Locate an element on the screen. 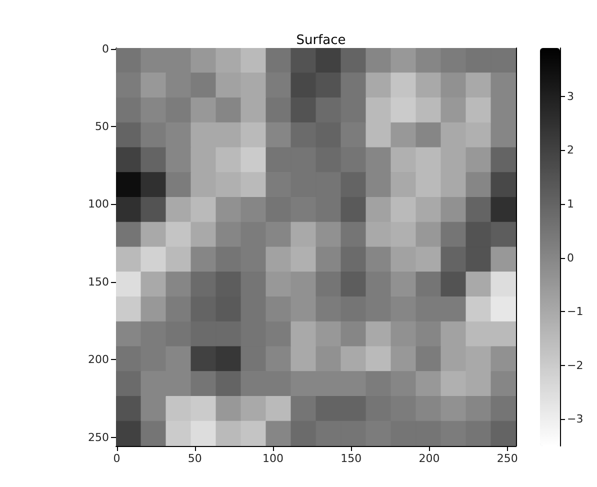  color-bar-label: −2 is located at coordinates (575, 365).